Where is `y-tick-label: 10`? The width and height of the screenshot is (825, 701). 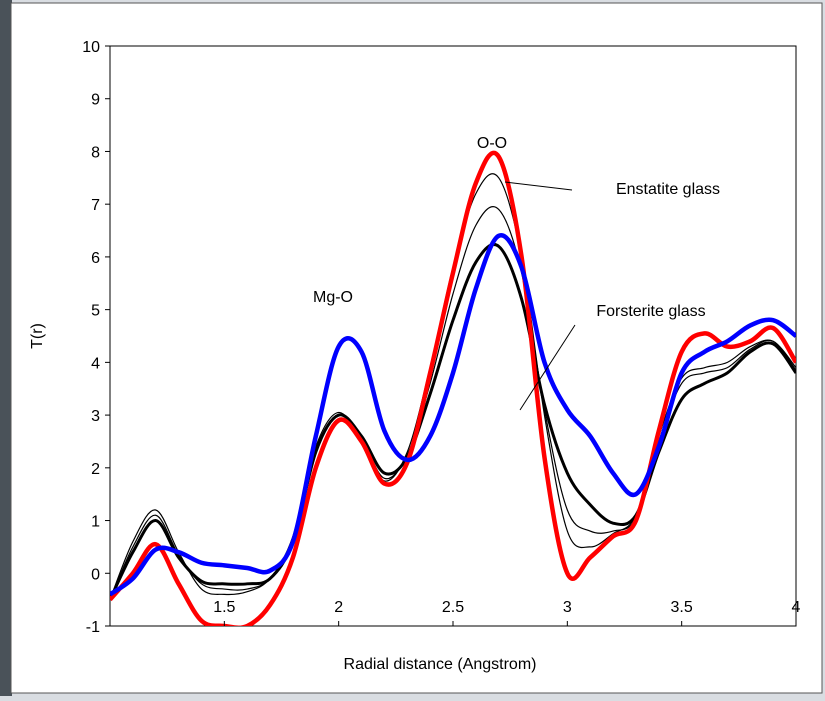 y-tick-label: 10 is located at coordinates (91, 47).